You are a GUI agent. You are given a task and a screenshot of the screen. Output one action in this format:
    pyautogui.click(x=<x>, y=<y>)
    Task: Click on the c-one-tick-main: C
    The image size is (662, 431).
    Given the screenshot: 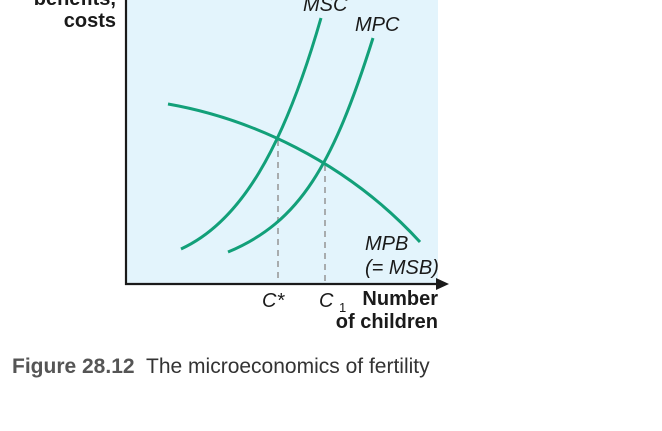 What is the action you would take?
    pyautogui.click(x=326, y=301)
    